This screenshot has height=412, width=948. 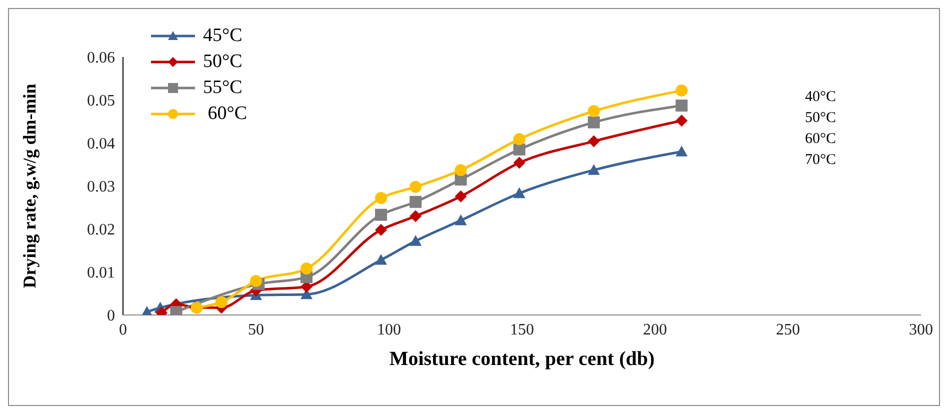 I want to click on y-tick-label: 0.02, so click(x=101, y=230).